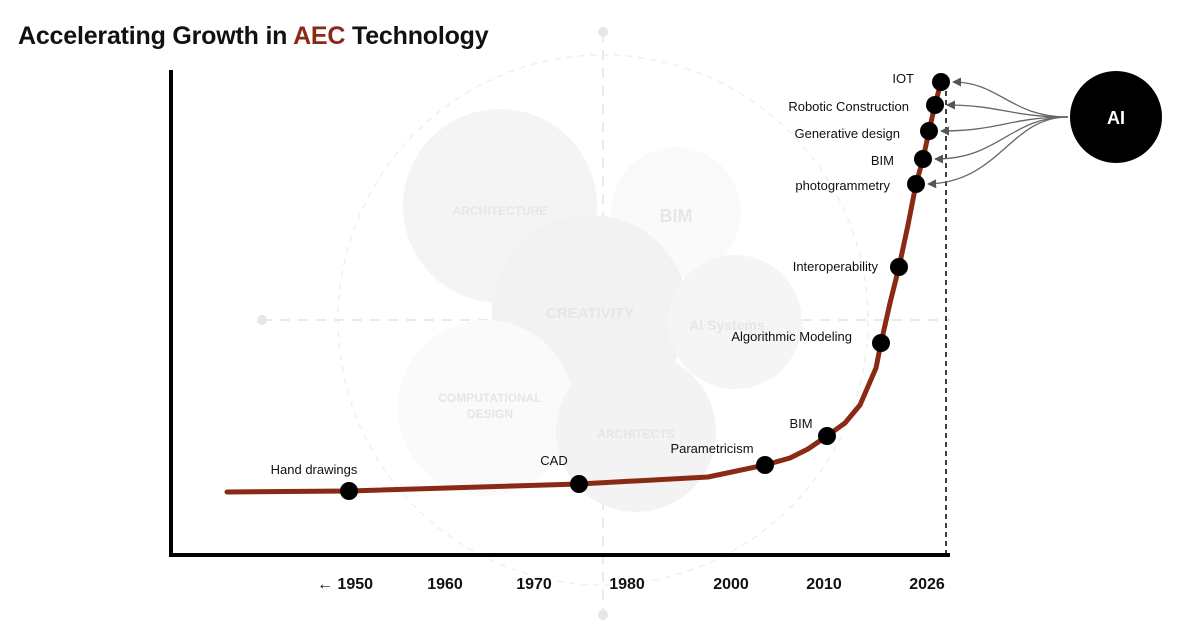 This screenshot has width=1193, height=635. What do you see at coordinates (676, 216) in the screenshot?
I see `watermark-text-bim: BIM` at bounding box center [676, 216].